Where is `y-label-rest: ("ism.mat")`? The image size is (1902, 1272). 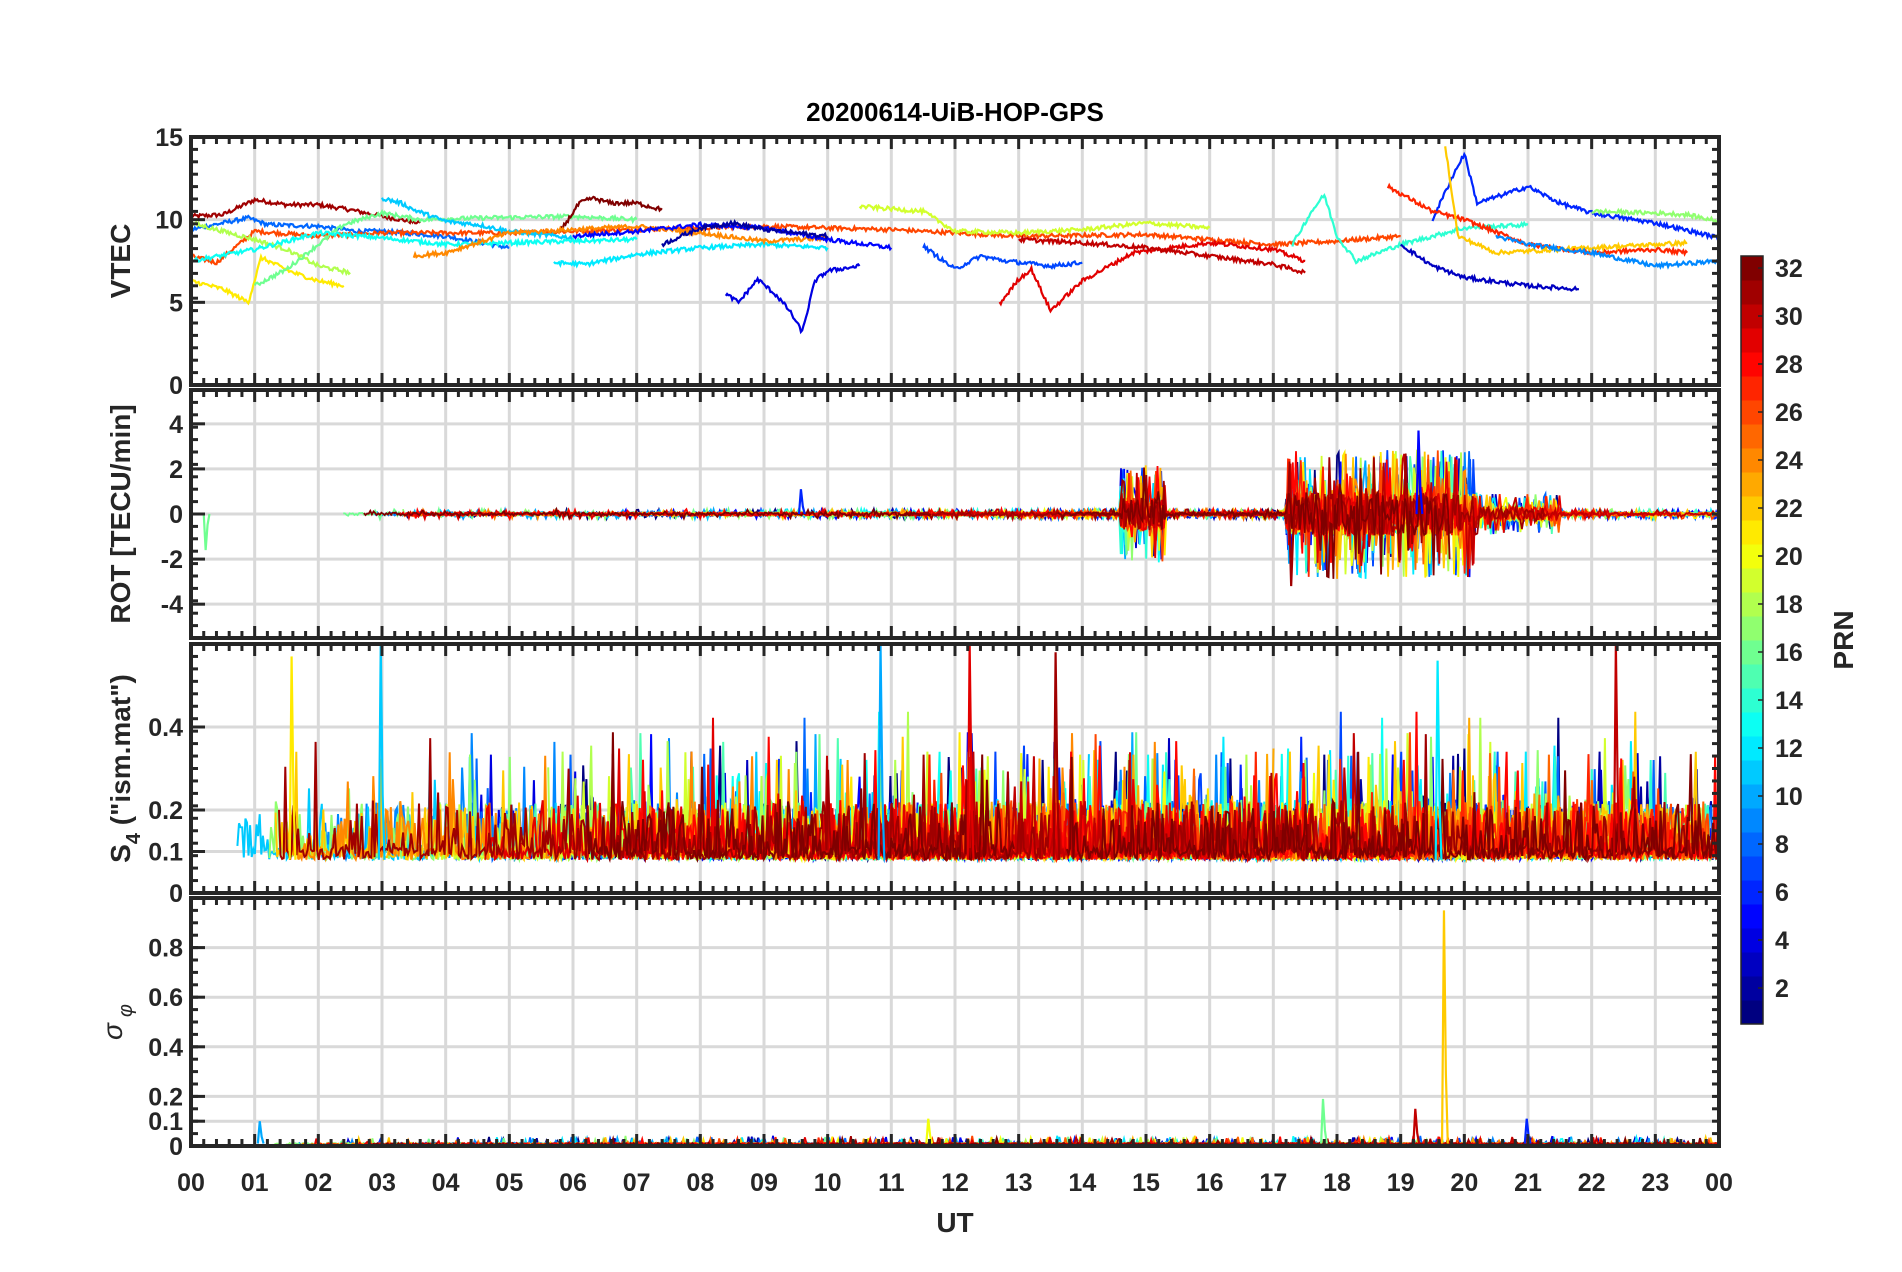
y-label-rest: ("ism.mat") is located at coordinates (120, 753).